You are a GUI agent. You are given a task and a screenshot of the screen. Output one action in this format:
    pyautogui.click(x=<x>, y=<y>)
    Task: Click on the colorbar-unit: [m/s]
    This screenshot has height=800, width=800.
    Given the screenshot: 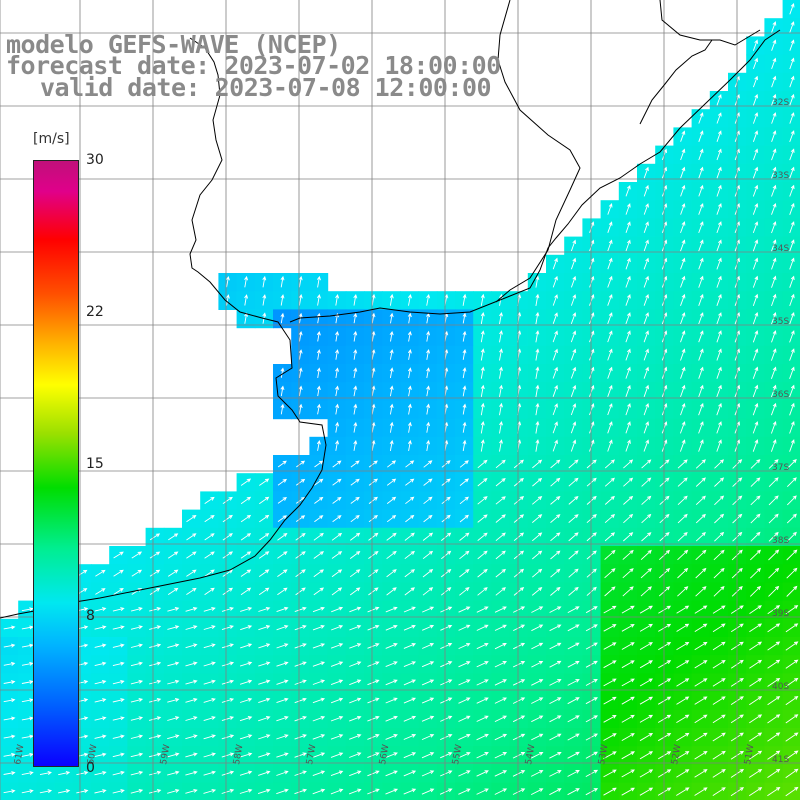 What is the action you would take?
    pyautogui.click(x=51, y=139)
    